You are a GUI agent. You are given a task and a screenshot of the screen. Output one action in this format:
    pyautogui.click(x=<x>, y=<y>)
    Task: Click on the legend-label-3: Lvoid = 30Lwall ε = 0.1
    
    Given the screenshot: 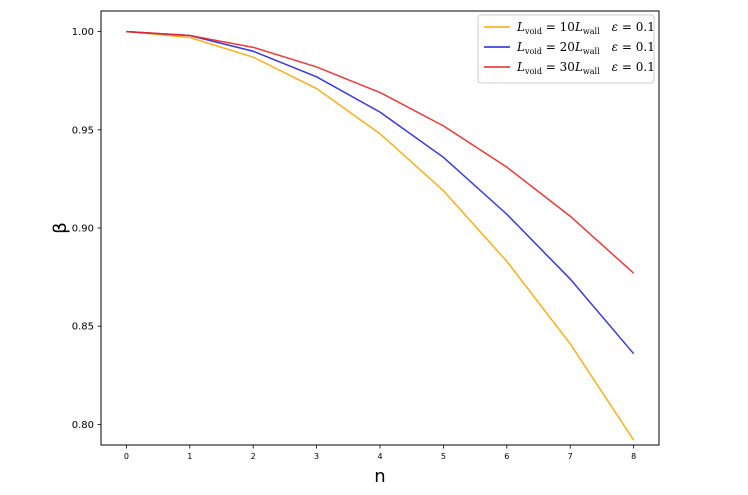 What is the action you would take?
    pyautogui.click(x=585, y=68)
    